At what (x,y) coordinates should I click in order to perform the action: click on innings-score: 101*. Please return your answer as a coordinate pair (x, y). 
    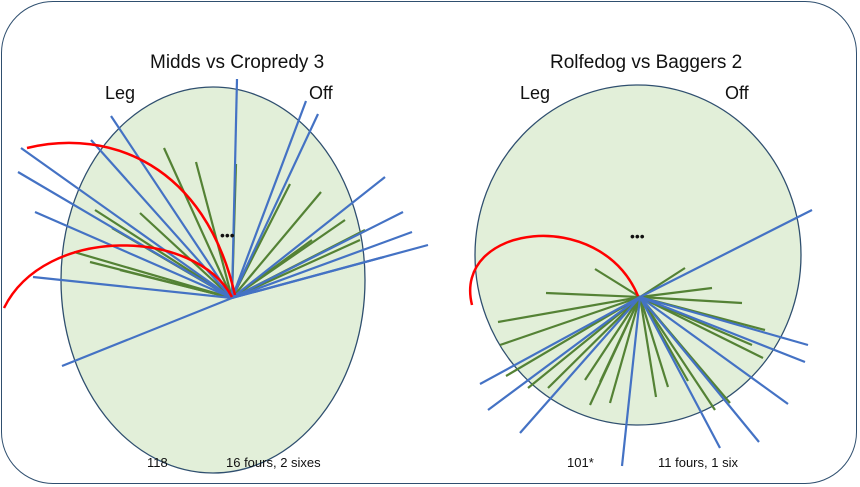
    Looking at the image, I should click on (580, 462).